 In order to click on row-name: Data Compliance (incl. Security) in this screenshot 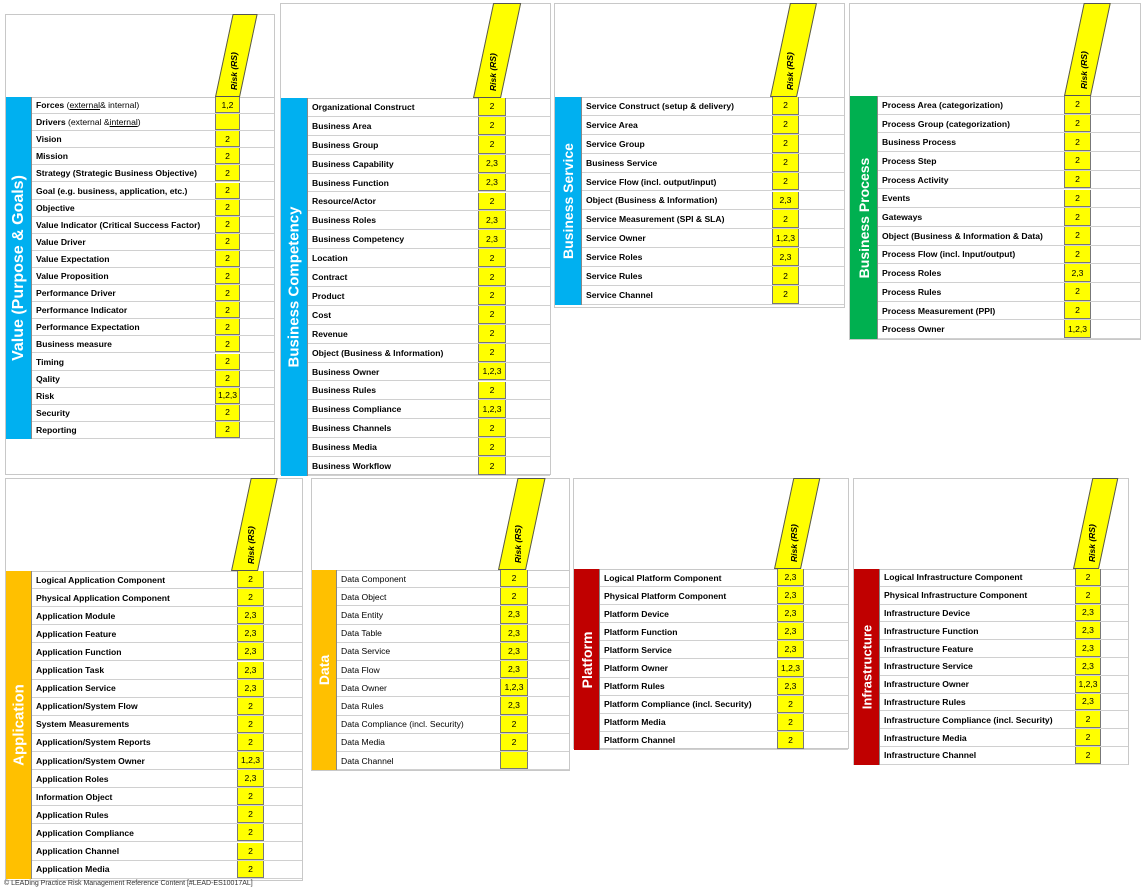, I will do `click(402, 724)`.